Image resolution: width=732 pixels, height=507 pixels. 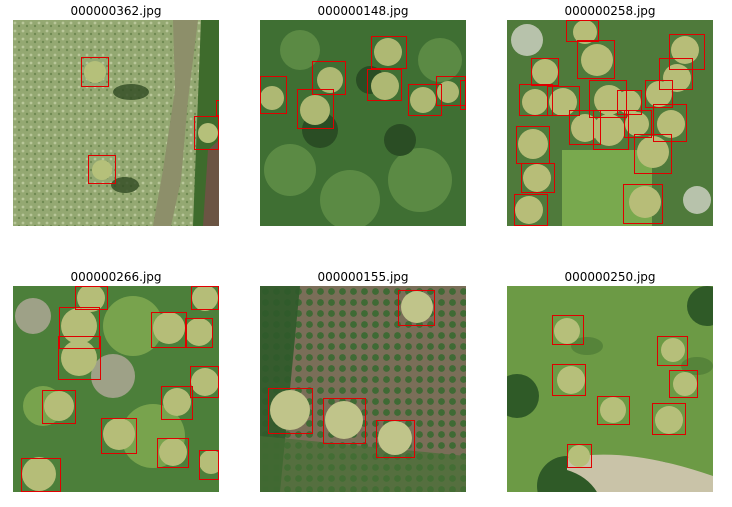 I want to click on panel-title: 000000266.jpg, so click(x=116, y=277).